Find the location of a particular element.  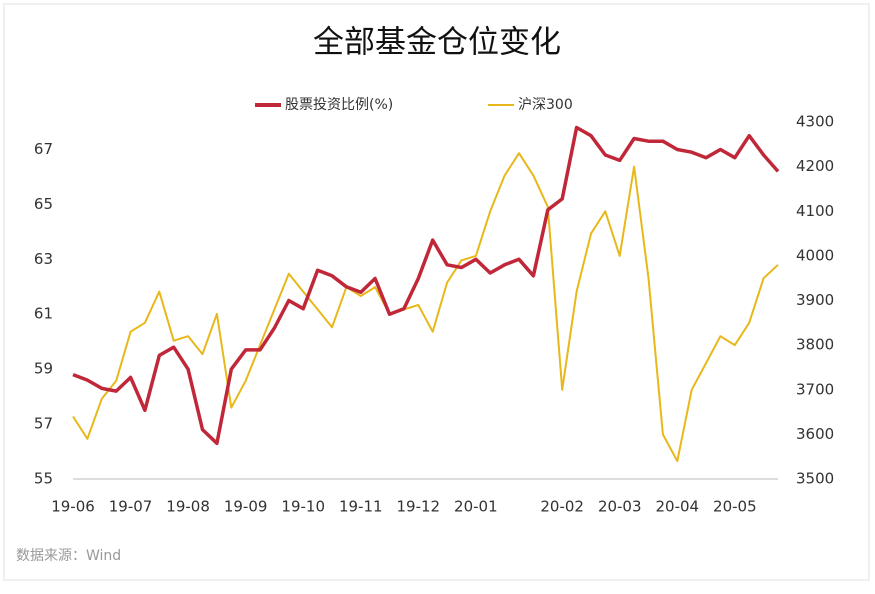

y-tick-label: 65 is located at coordinates (43, 204).